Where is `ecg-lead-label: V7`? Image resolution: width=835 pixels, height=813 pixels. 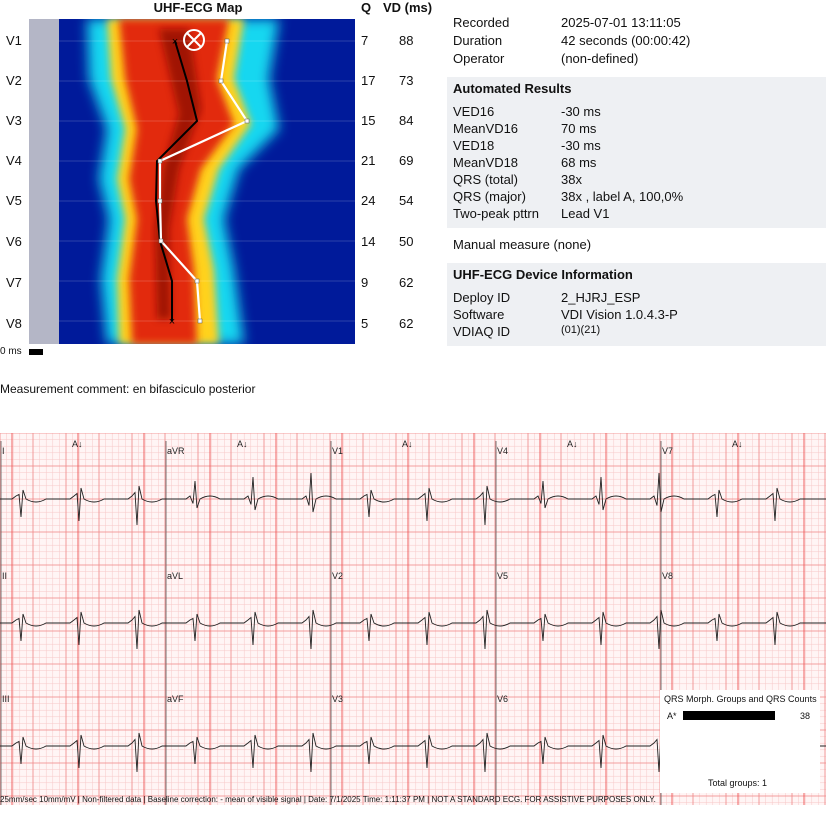
ecg-lead-label: V7 is located at coordinates (668, 451).